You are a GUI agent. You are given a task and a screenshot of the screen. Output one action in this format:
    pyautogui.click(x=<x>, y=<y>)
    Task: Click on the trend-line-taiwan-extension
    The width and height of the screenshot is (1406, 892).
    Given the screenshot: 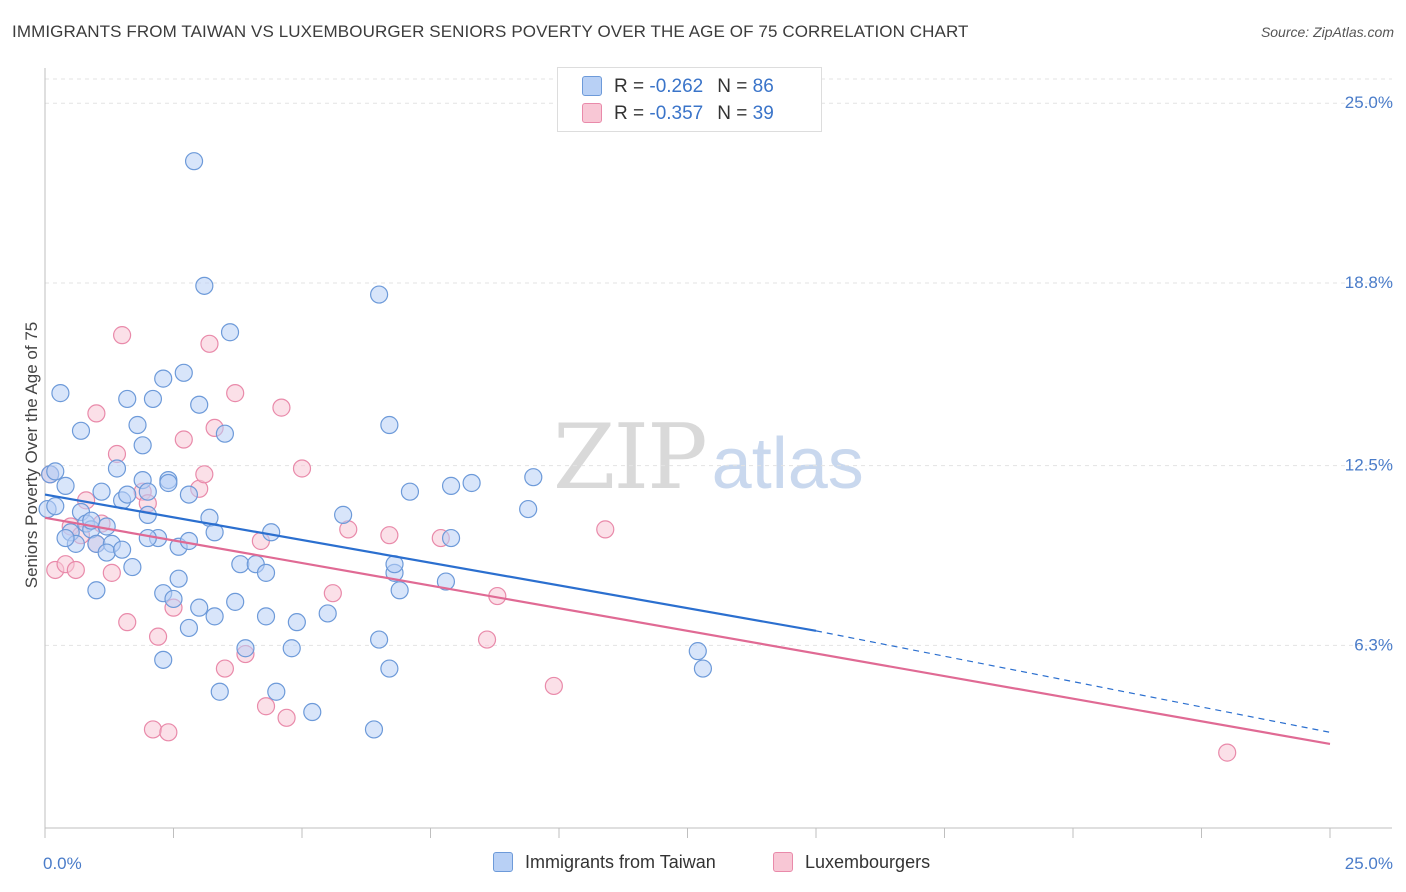 What is the action you would take?
    pyautogui.click(x=1073, y=681)
    